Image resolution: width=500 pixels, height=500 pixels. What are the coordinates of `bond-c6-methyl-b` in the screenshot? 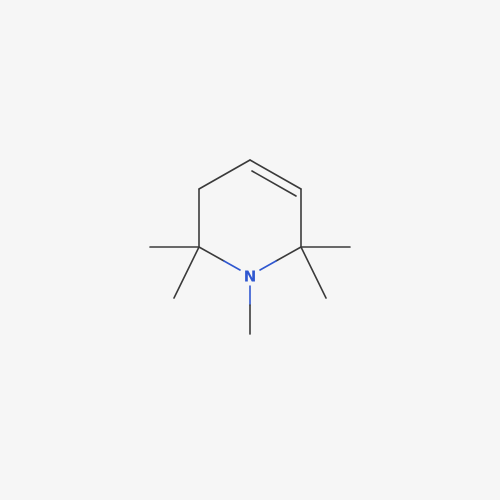 It's located at (313, 272).